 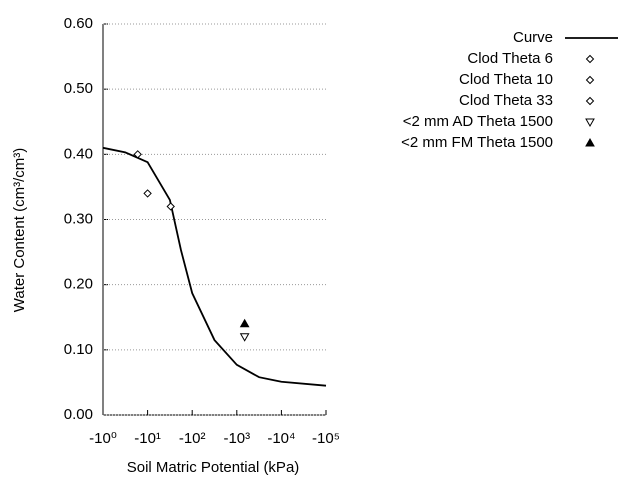 I want to click on legend-label: Clod Theta 33, so click(x=506, y=100).